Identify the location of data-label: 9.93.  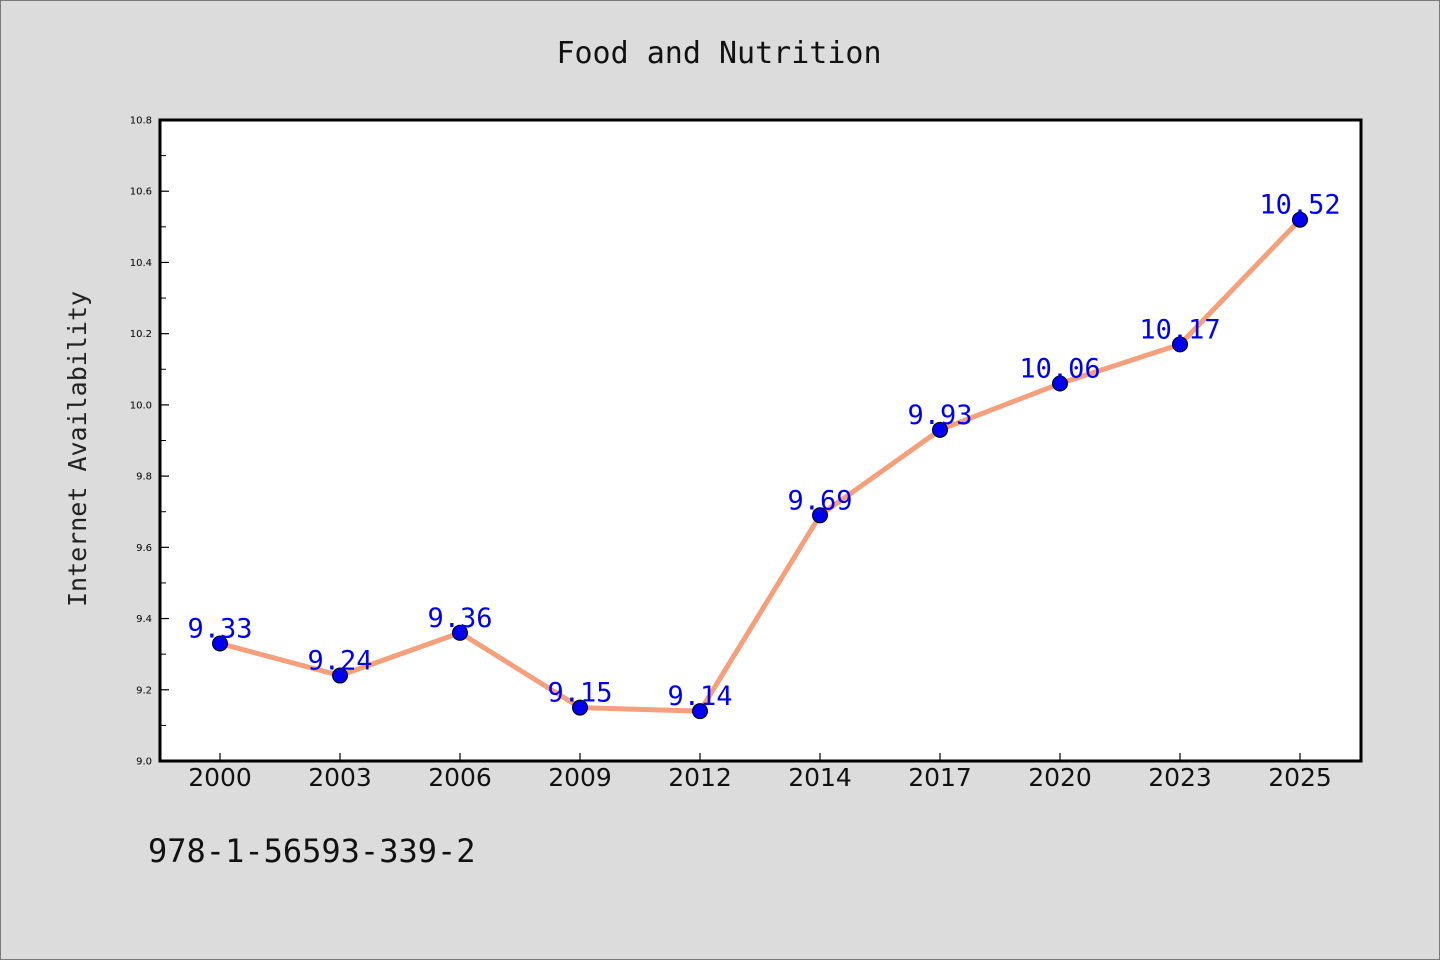
(939, 415).